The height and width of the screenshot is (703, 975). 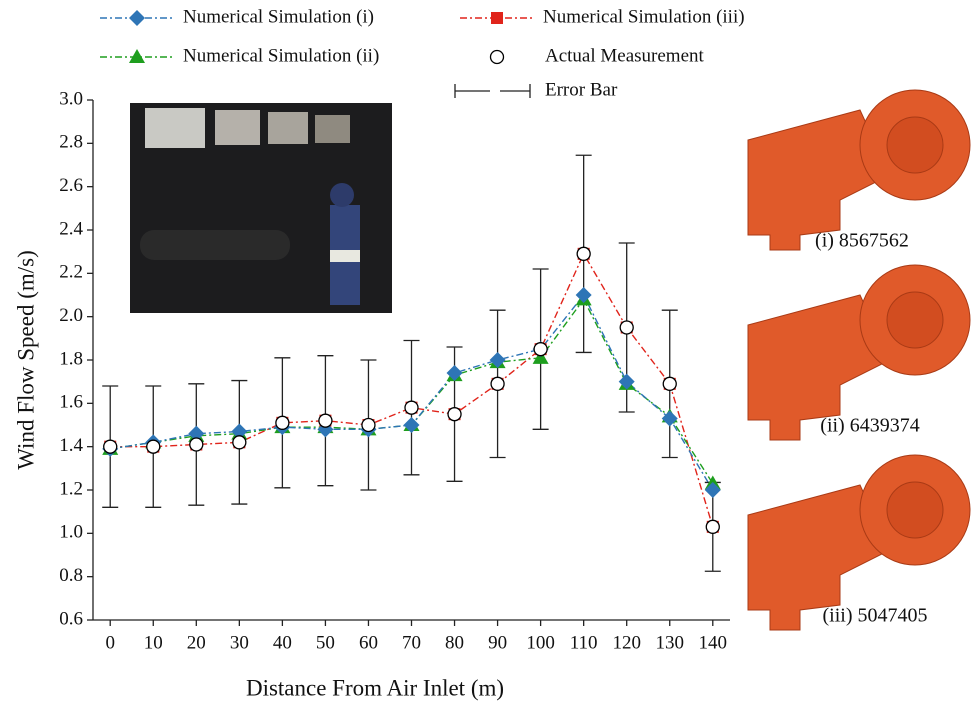 What do you see at coordinates (869, 426) in the screenshot?
I see `annotation: (ii) 6439374` at bounding box center [869, 426].